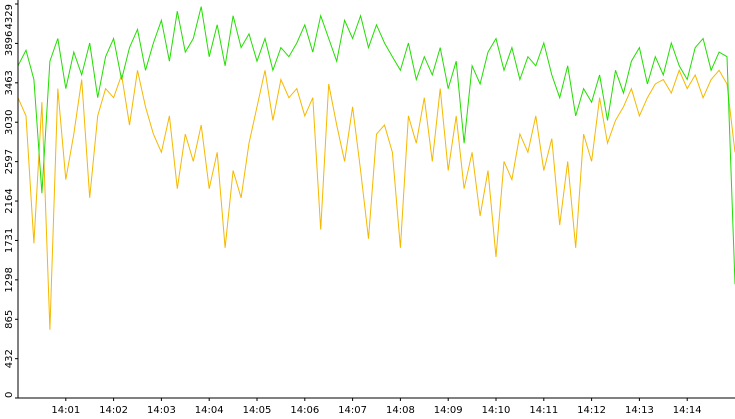  What do you see at coordinates (639, 410) in the screenshot?
I see `x-tick-label: 14:13` at bounding box center [639, 410].